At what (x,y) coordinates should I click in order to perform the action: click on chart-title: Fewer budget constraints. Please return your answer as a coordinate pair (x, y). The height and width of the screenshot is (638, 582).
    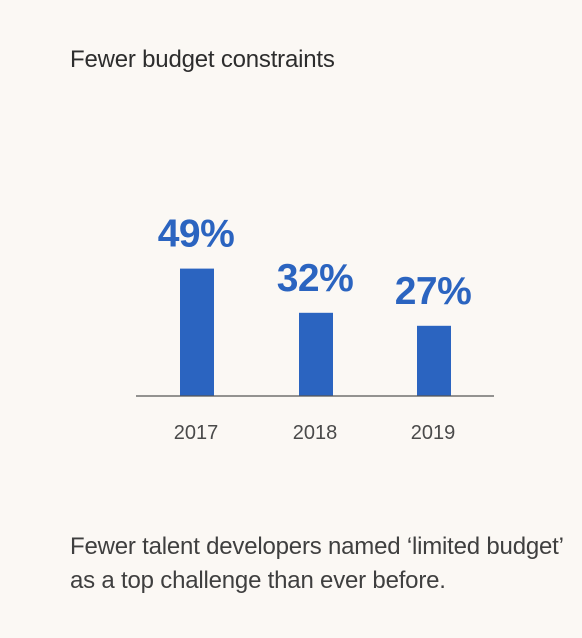
    Looking at the image, I should click on (202, 59).